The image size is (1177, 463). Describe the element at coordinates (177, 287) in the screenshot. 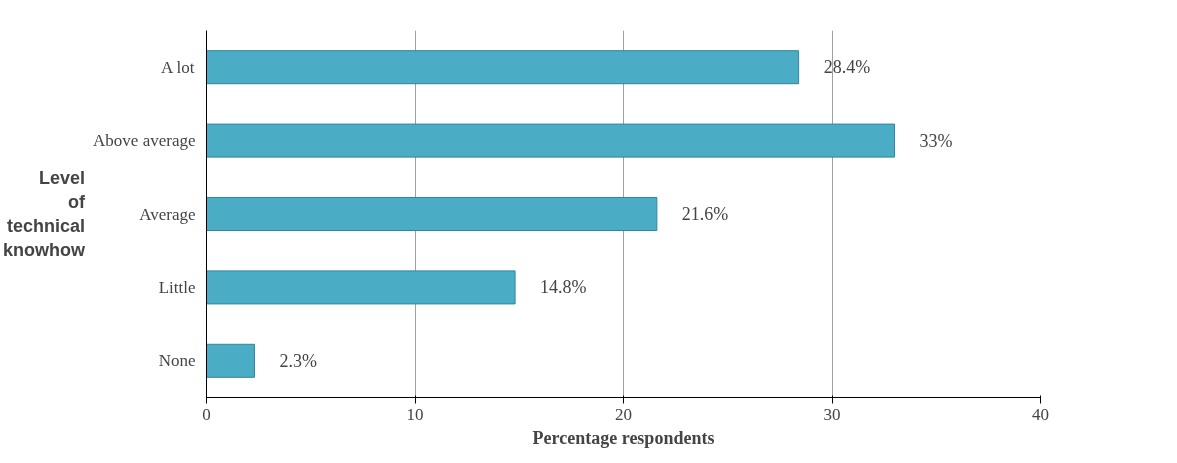

I see `y-tick-label: Little` at that location.